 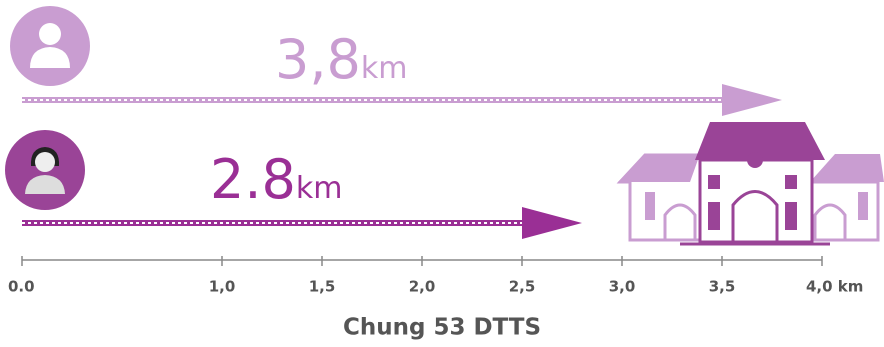 I want to click on chart-title: Chung 53 DTTS, so click(x=442, y=328).